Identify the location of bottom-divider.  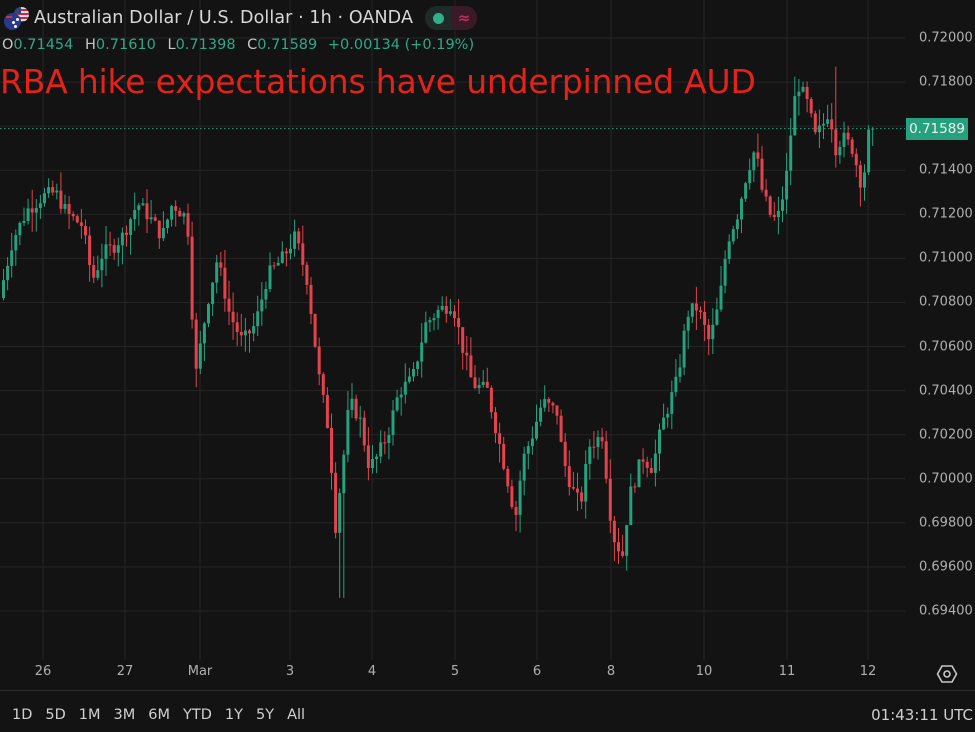
(487, 690).